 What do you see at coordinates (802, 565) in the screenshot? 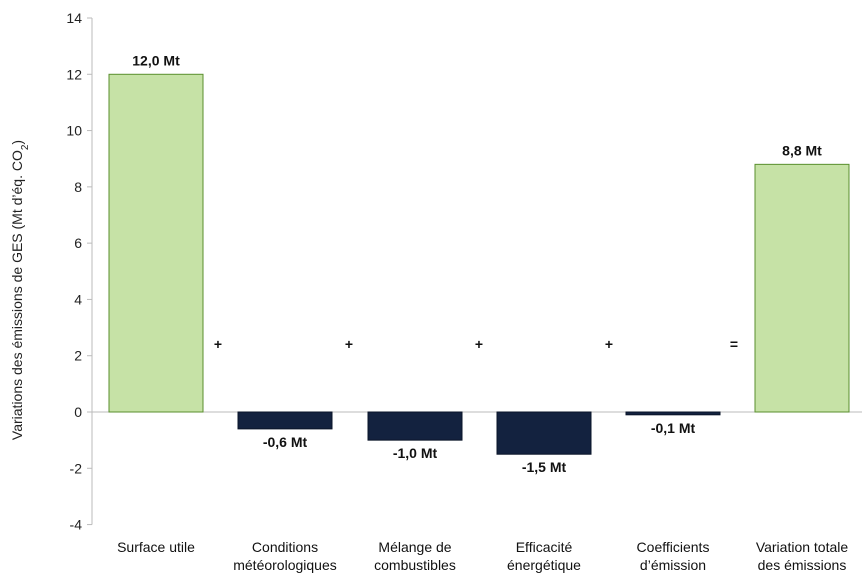
I see `x-tick-label: des émissions` at bounding box center [802, 565].